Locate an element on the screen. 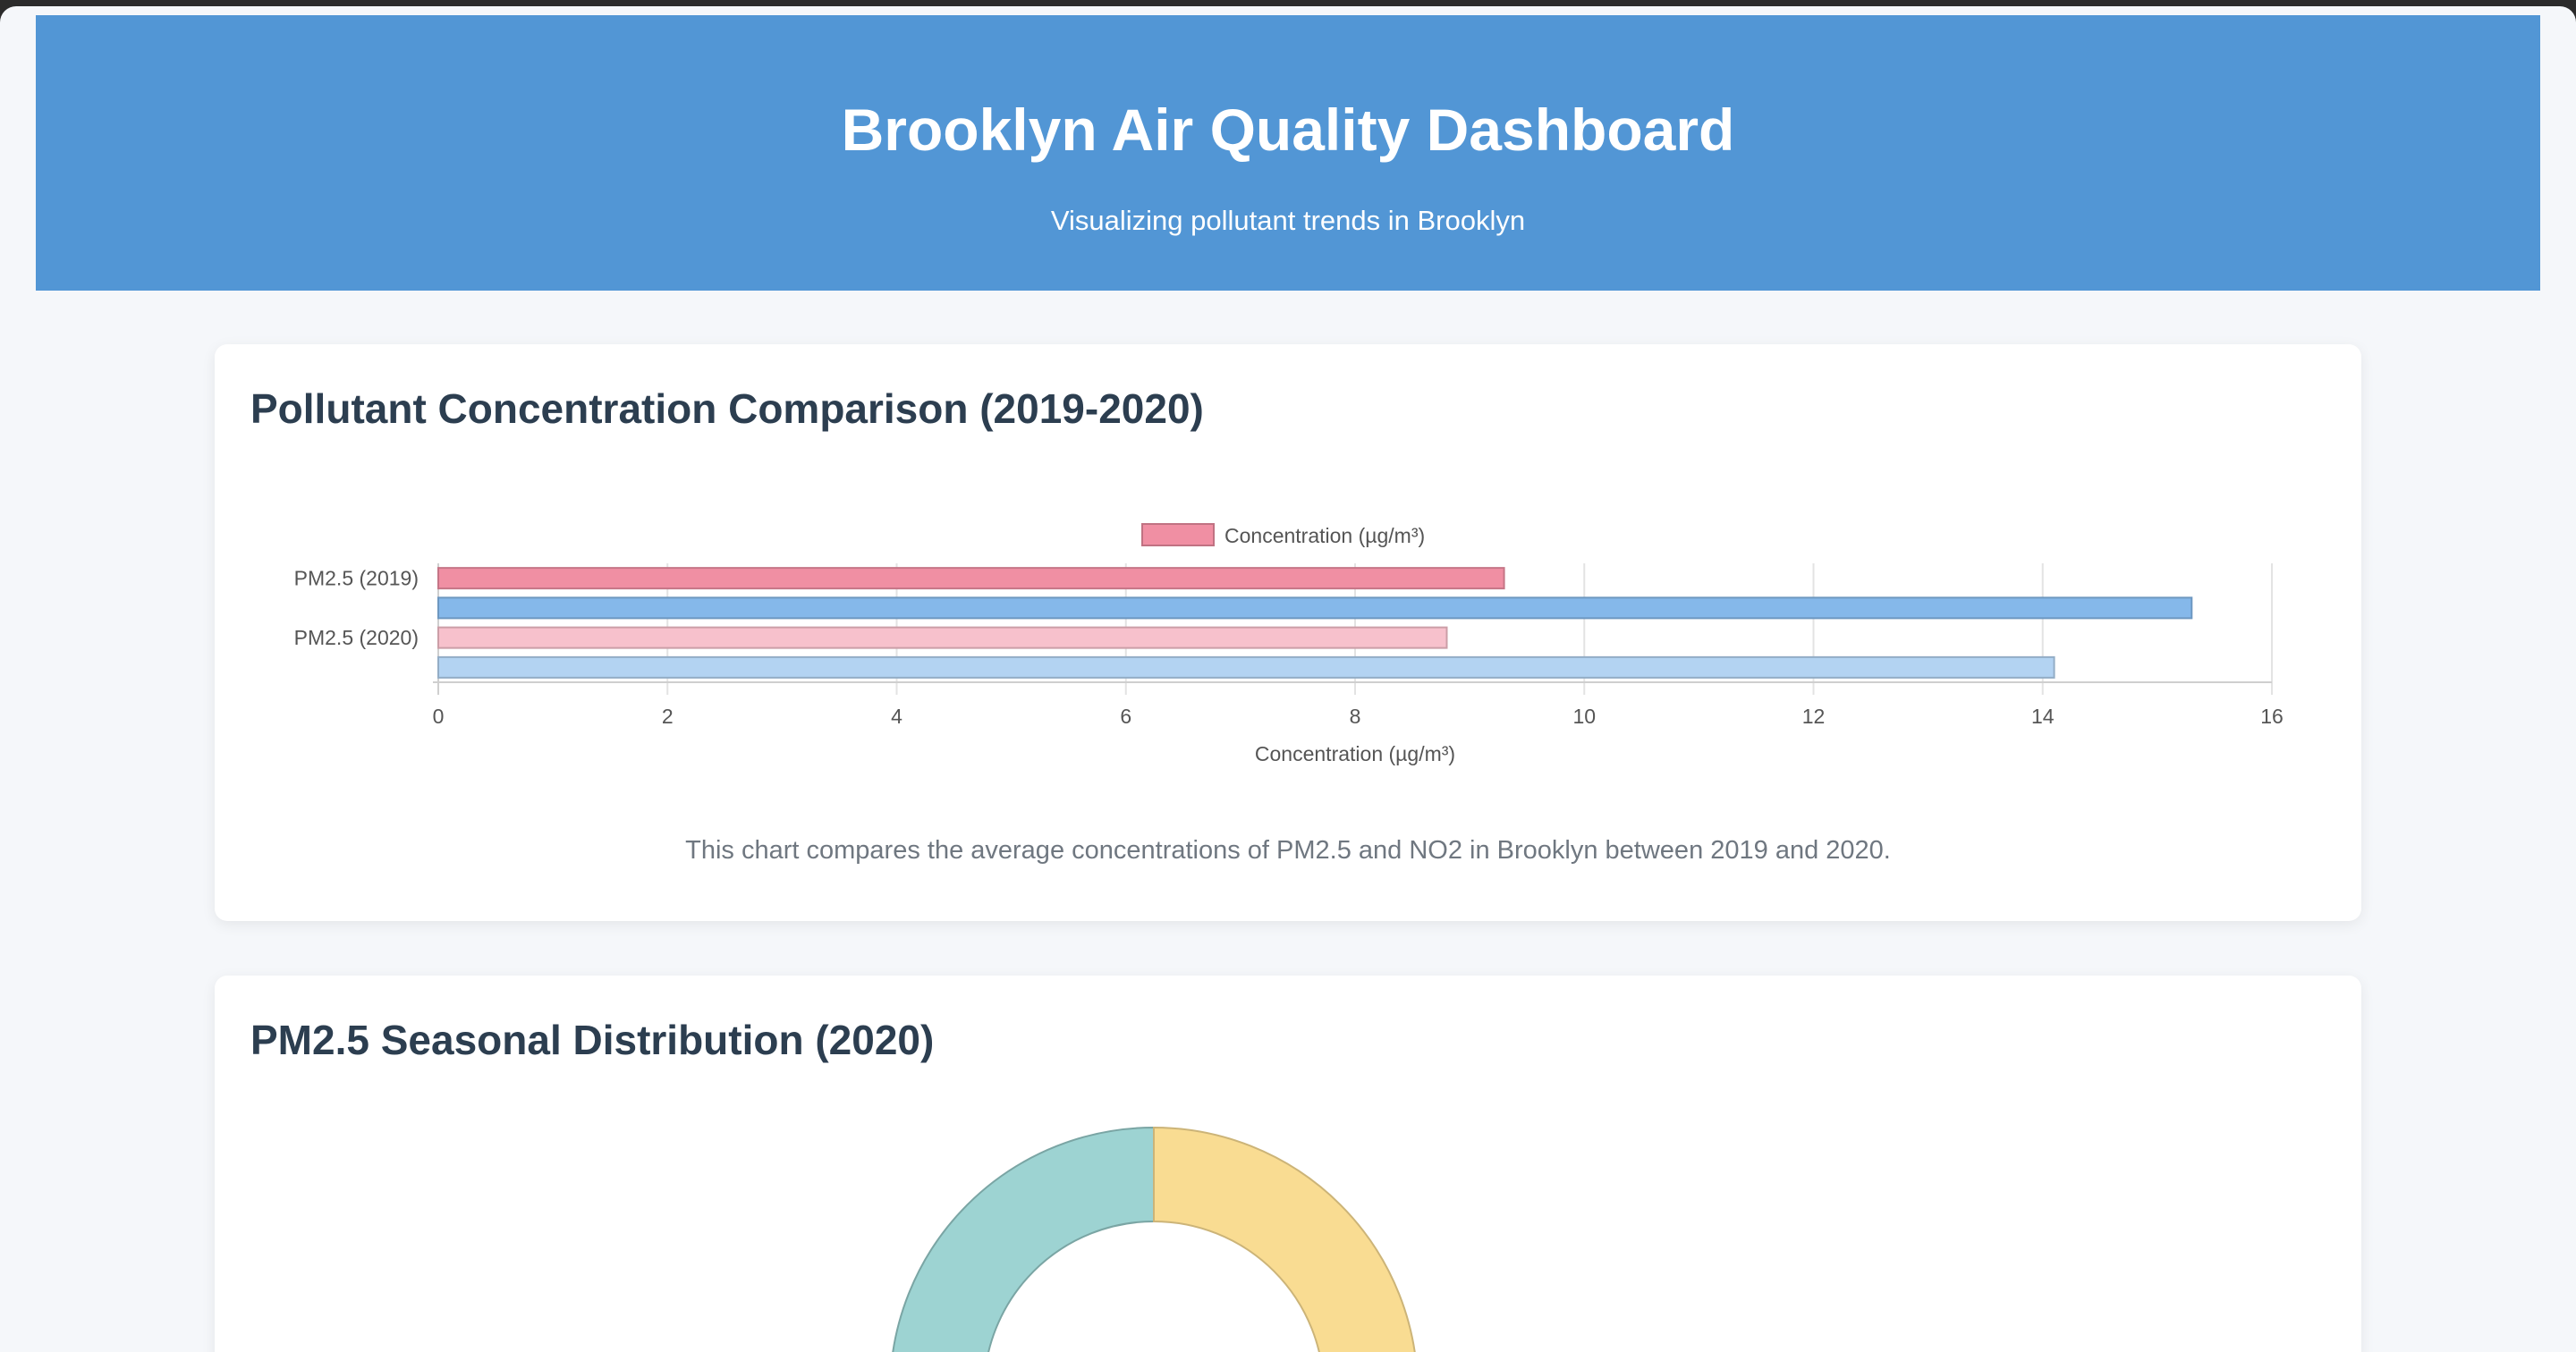 The height and width of the screenshot is (1352, 2576). x-tick-label: 2 is located at coordinates (668, 716).